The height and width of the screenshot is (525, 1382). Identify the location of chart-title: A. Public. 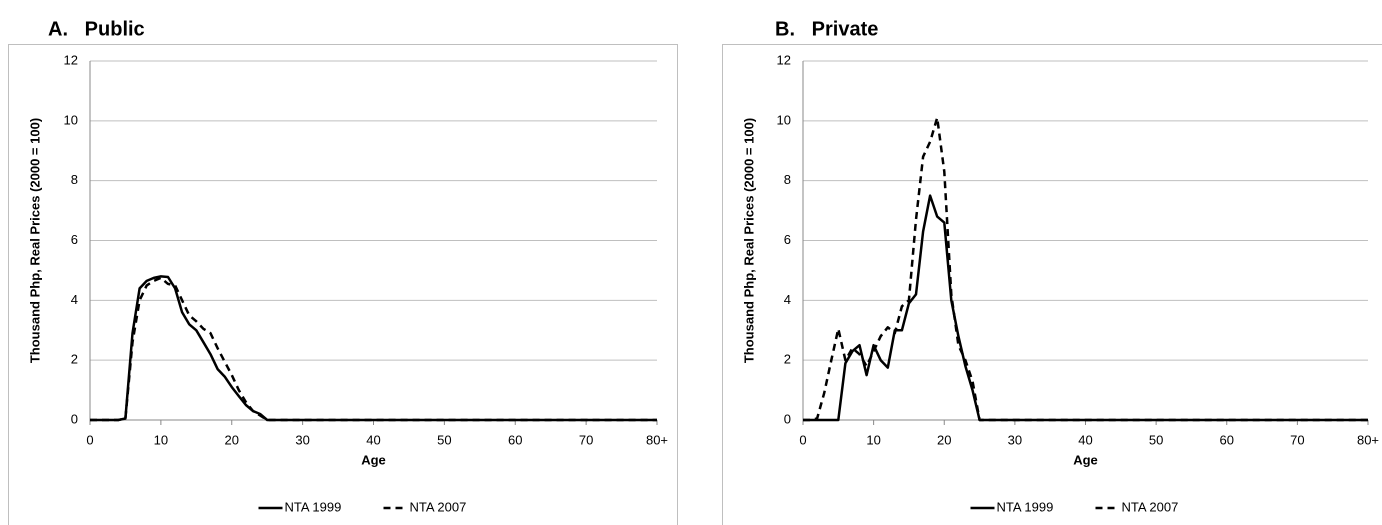
(96, 29).